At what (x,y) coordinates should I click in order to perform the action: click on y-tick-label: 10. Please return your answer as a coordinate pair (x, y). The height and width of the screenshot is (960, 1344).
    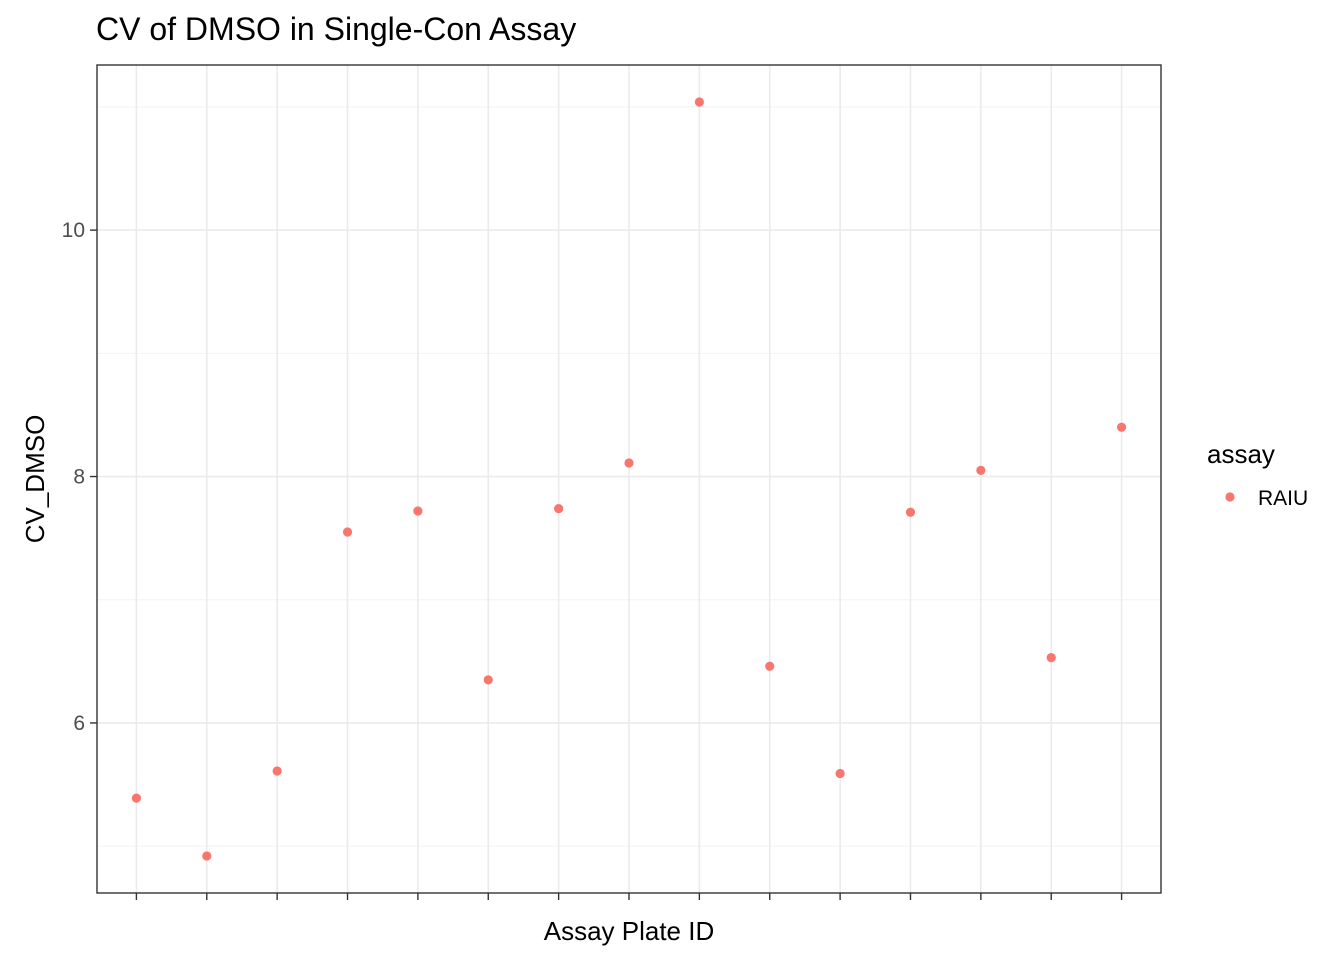
    Looking at the image, I should click on (73, 230).